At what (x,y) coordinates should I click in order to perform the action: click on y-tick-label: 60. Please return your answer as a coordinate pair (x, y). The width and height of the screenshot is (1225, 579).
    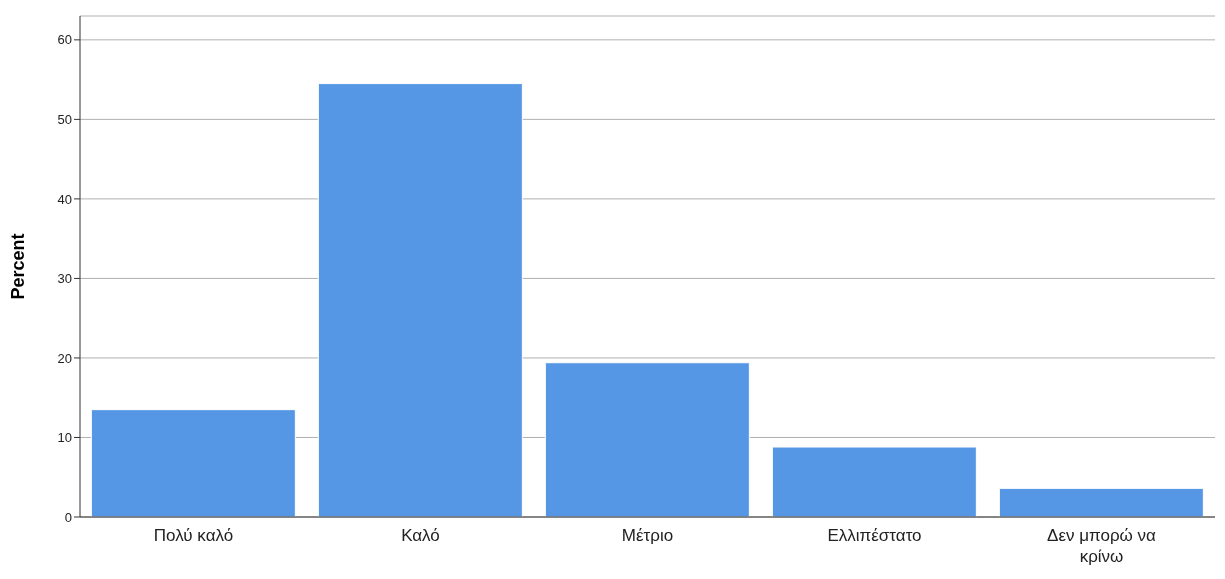
    Looking at the image, I should click on (64, 40).